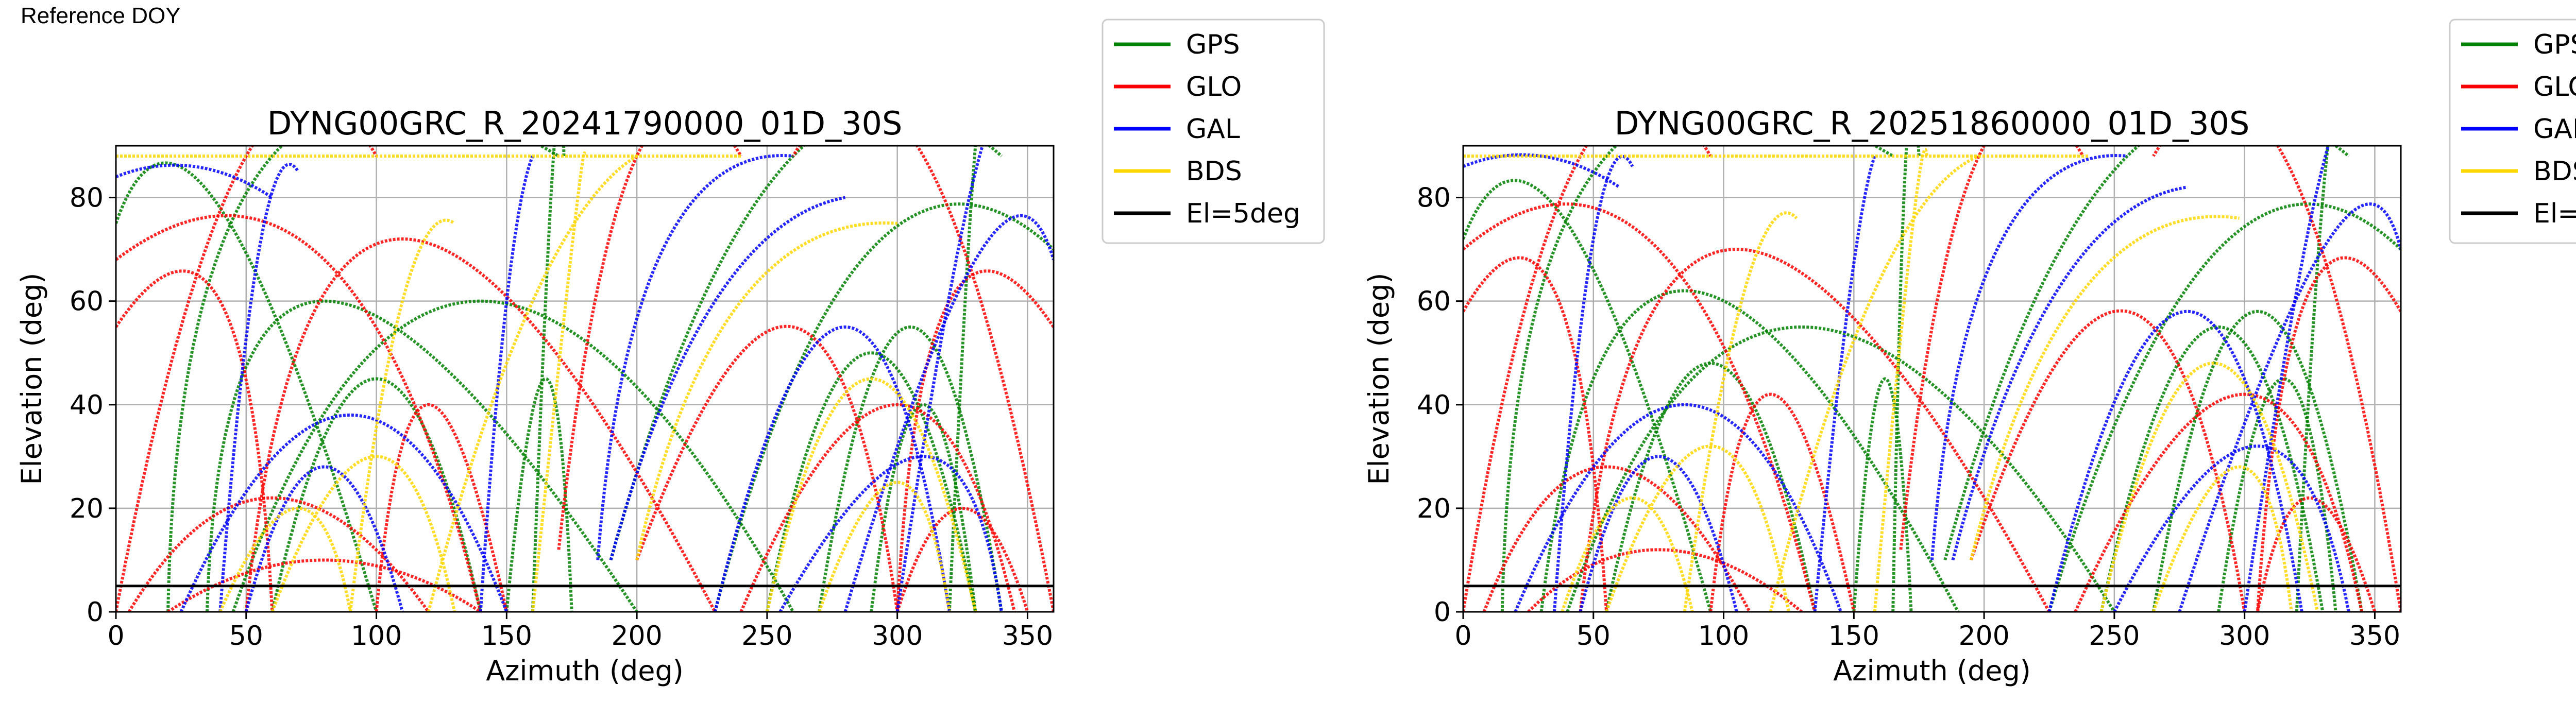 This screenshot has height=720, width=2576. Describe the element at coordinates (101, 15) in the screenshot. I see `page-caption: Reference DOY` at that location.